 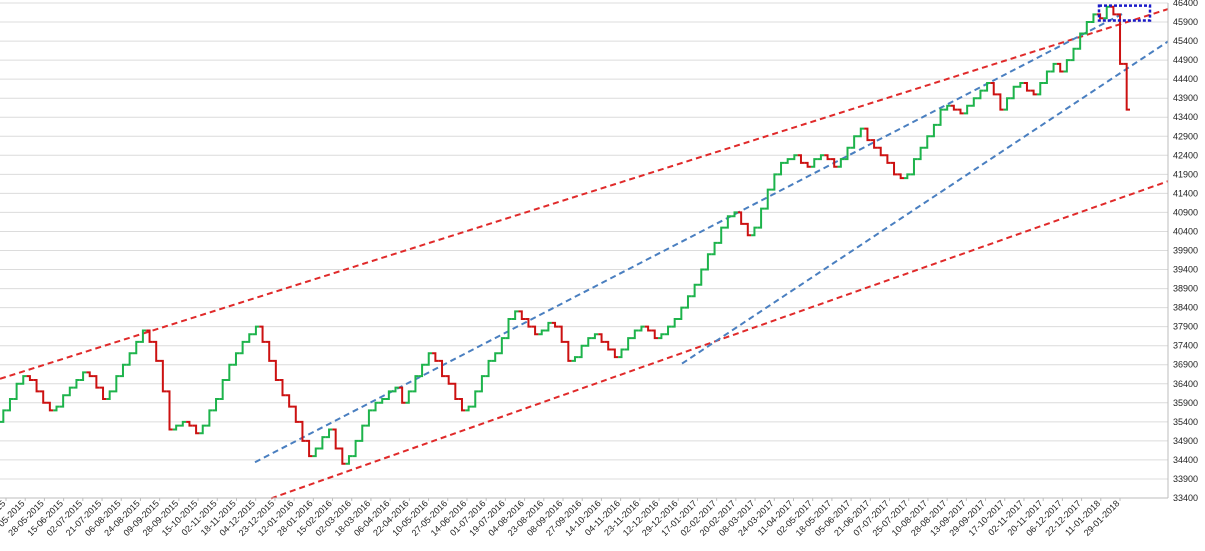 What do you see at coordinates (1185, 289) in the screenshot?
I see `y-tick-label: 38900` at bounding box center [1185, 289].